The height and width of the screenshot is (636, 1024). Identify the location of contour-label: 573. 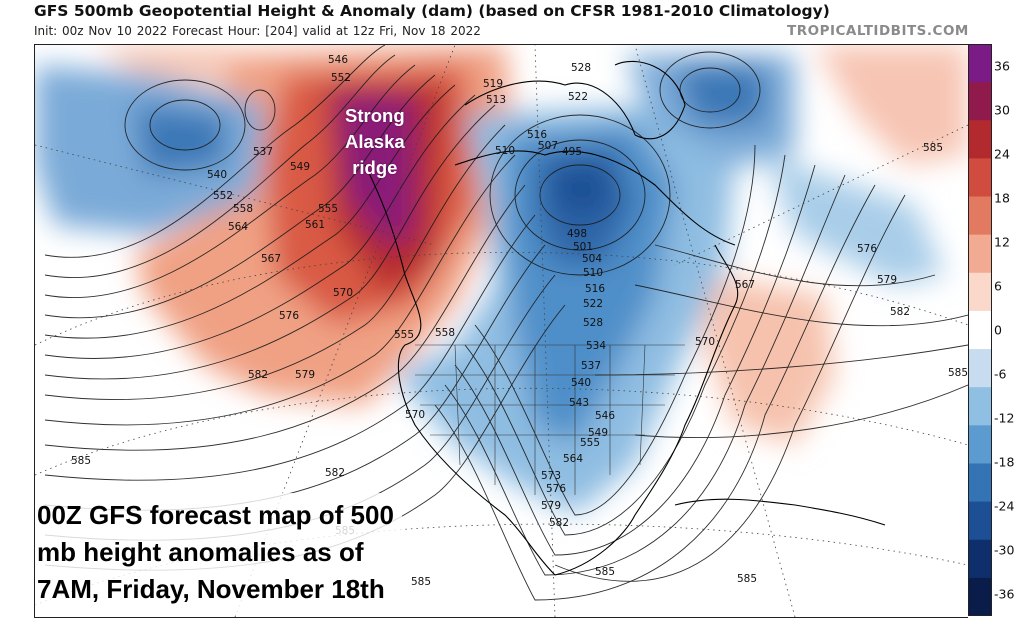
(551, 476).